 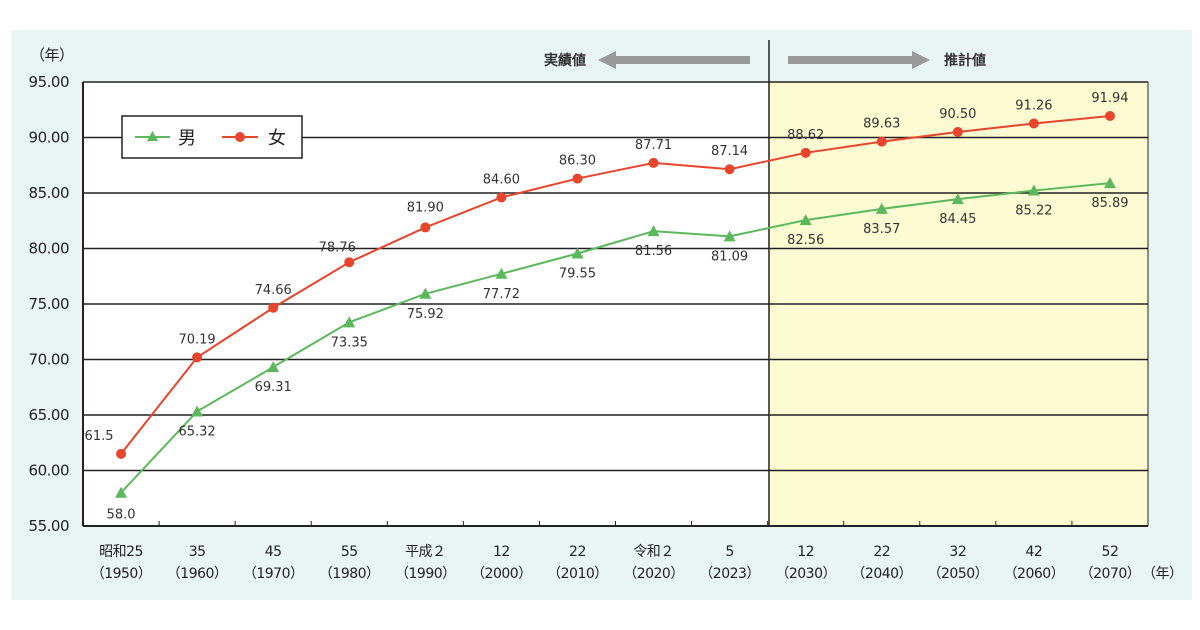 I want to click on x-tick-era: 昭和25, so click(x=121, y=552).